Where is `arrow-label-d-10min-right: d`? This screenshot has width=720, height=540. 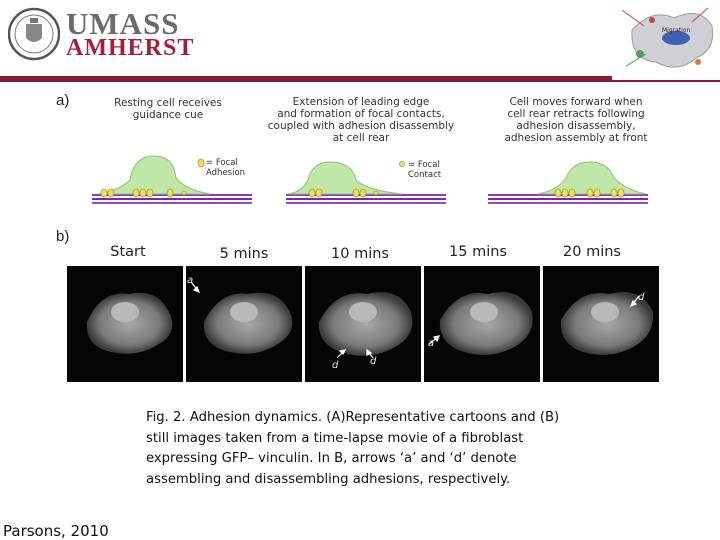
arrow-label-d-10min-right: d is located at coordinates (373, 361).